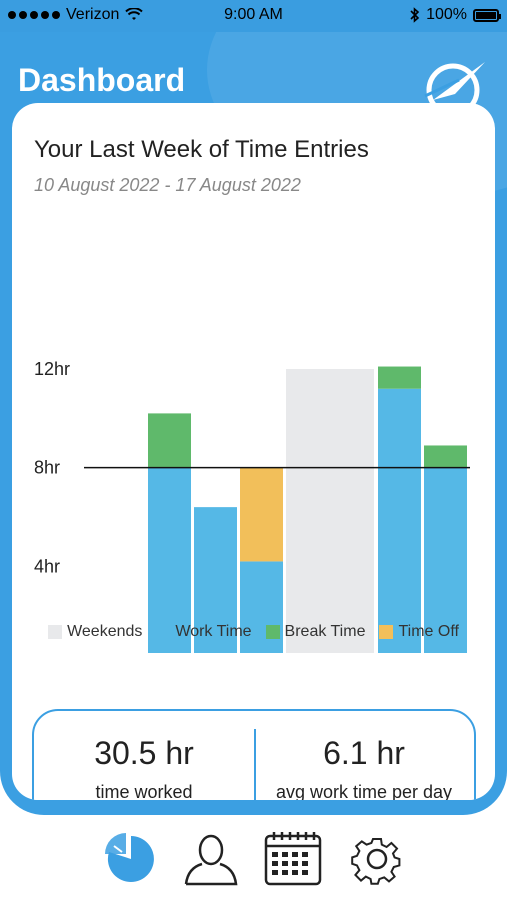 The height and width of the screenshot is (900, 507). I want to click on avg-work-value: 6.1 hr, so click(364, 753).